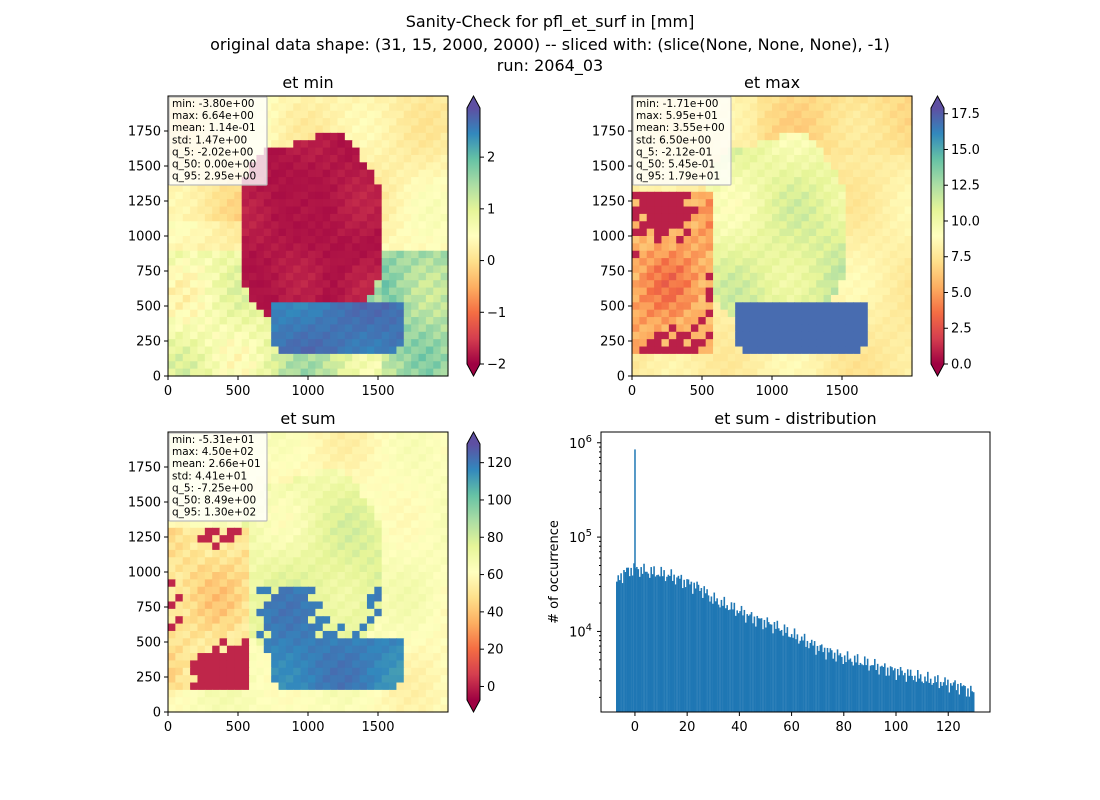 The width and height of the screenshot is (1100, 800). What do you see at coordinates (948, 727) in the screenshot?
I see `panel-4-xtick-label: 120` at bounding box center [948, 727].